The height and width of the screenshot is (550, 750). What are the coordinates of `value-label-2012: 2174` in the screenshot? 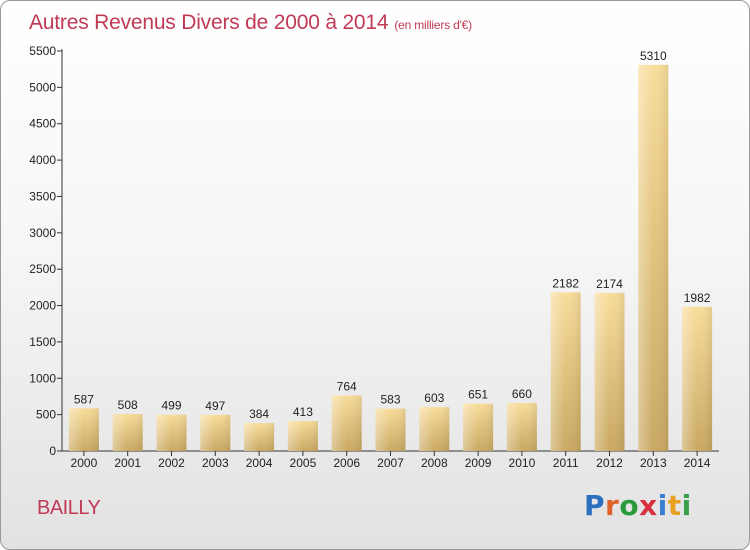 It's located at (609, 284).